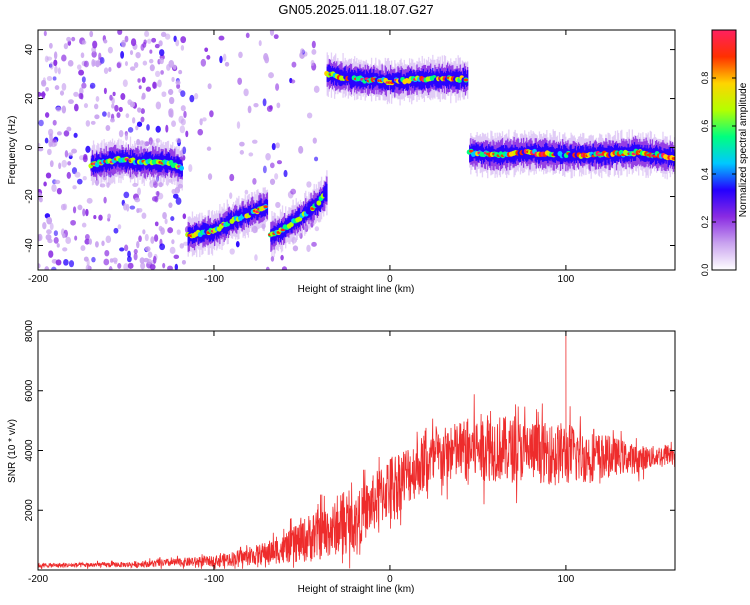 The image size is (750, 605). Describe the element at coordinates (12, 150) in the screenshot. I see `spectrogram-y-label: Frequency (Hz)` at that location.